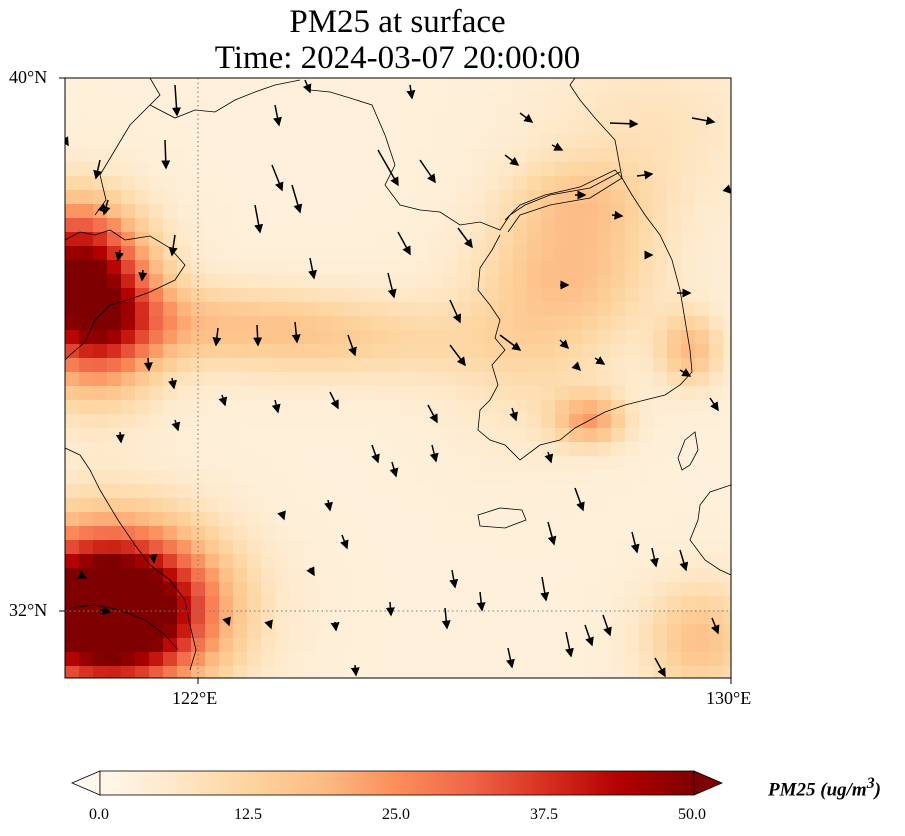 The image size is (905, 836). I want to click on wind-arrow, so click(404, 243).